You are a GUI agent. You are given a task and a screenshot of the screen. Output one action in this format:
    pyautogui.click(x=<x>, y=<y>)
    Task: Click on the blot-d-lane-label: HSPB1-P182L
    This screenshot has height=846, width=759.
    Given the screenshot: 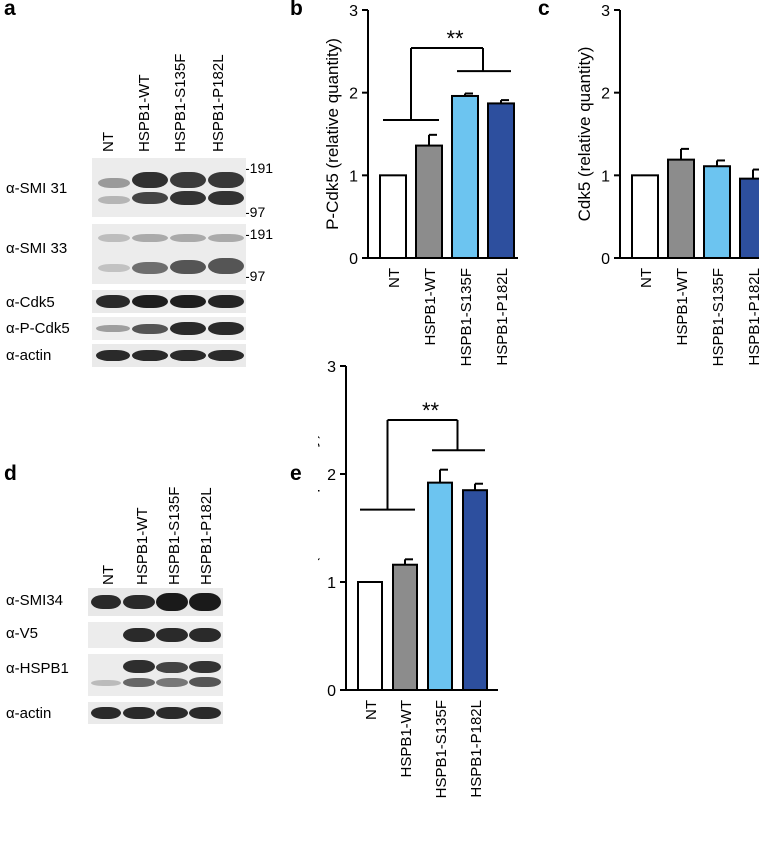 What is the action you would take?
    pyautogui.click(x=206, y=536)
    